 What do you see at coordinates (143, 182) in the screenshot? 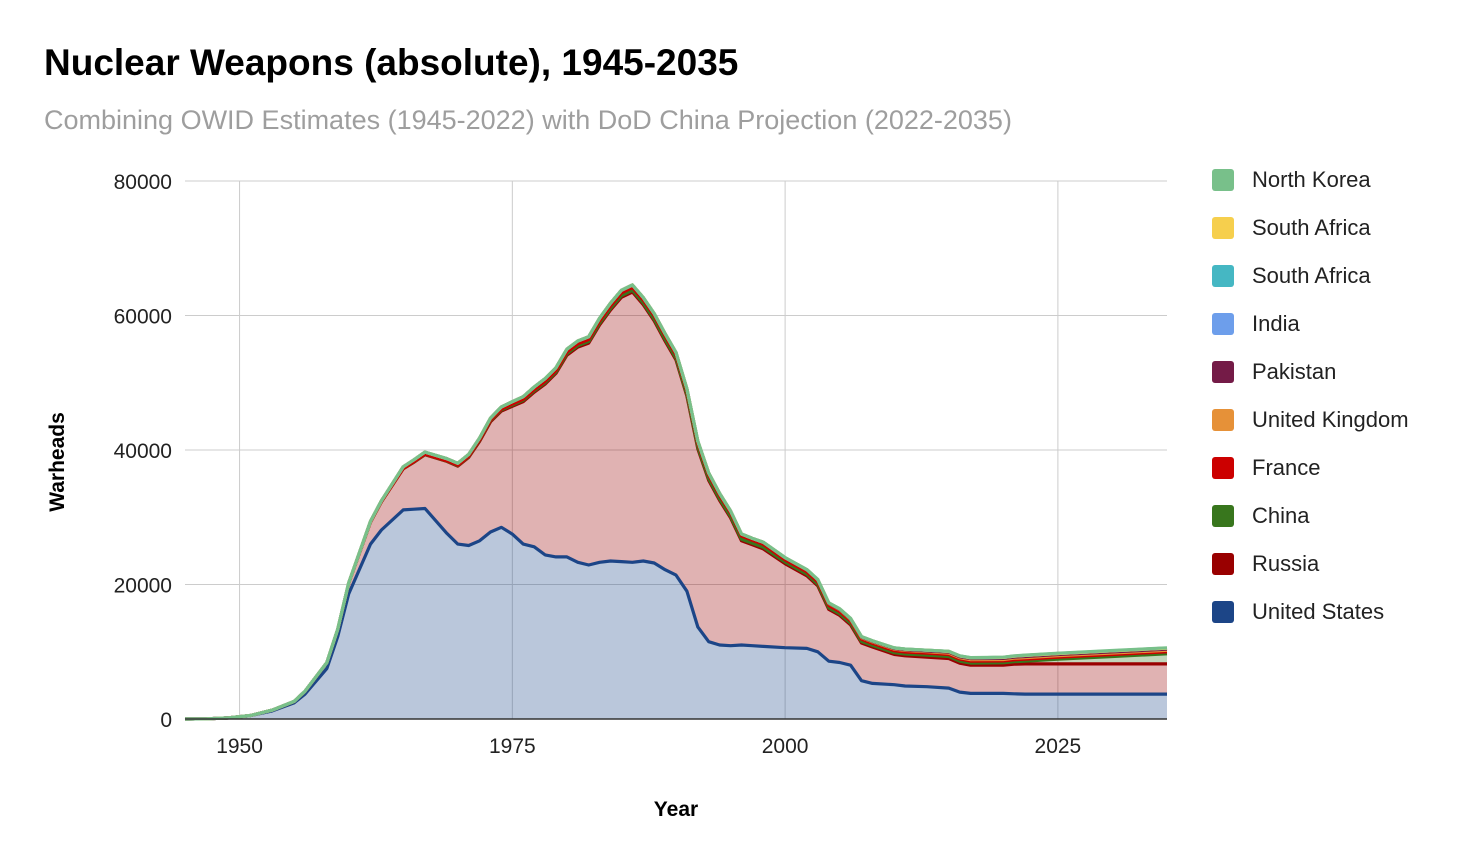
I see `y-tick-label: 80000` at bounding box center [143, 182].